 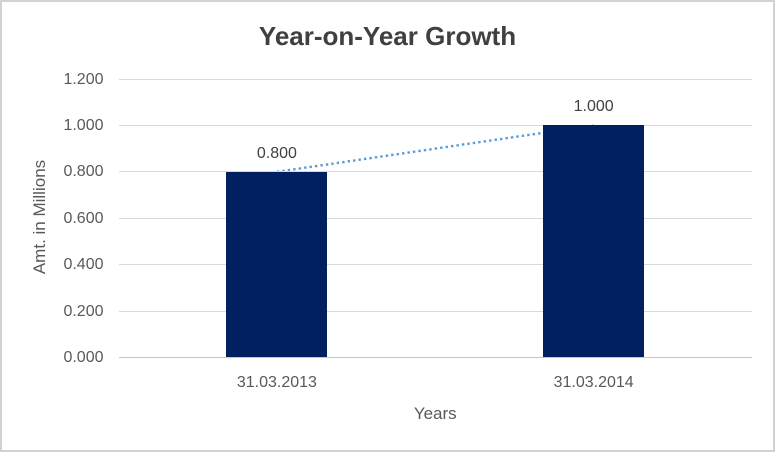 What do you see at coordinates (83, 125) in the screenshot?
I see `y-tick-label: 1.000` at bounding box center [83, 125].